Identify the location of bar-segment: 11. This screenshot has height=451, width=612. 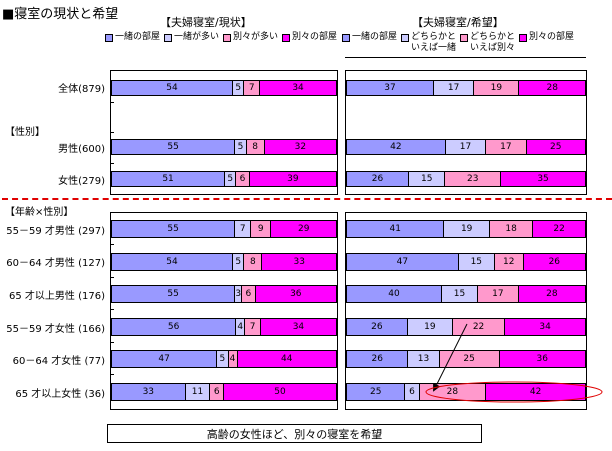
(198, 392).